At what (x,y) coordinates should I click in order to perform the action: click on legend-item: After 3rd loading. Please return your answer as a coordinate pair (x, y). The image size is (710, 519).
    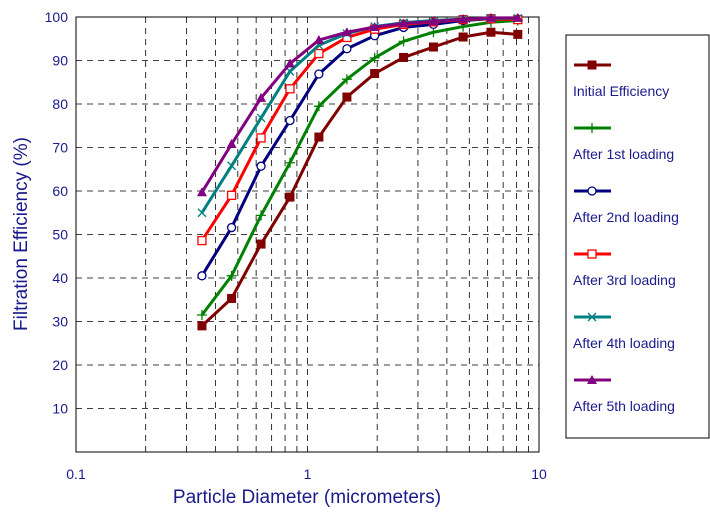
    Looking at the image, I should click on (624, 268).